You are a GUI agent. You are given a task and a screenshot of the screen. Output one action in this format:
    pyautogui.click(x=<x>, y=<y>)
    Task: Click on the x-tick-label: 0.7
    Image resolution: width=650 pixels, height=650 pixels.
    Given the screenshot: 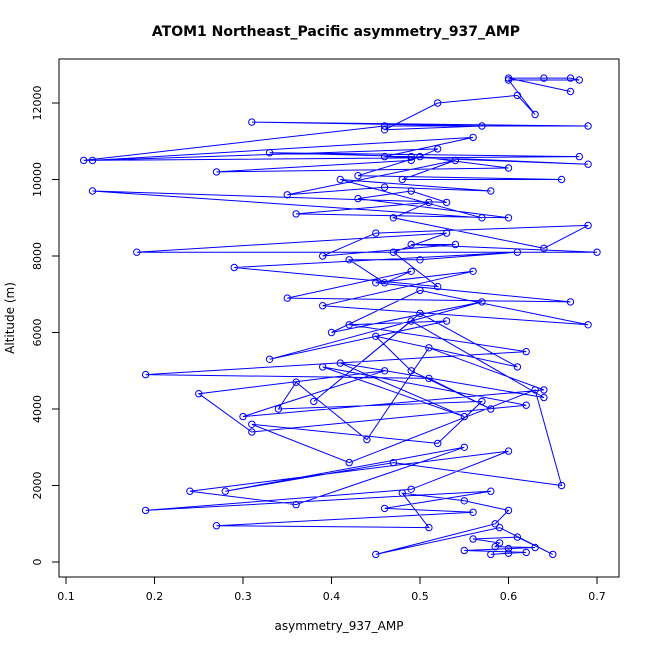 What is the action you would take?
    pyautogui.click(x=597, y=596)
    